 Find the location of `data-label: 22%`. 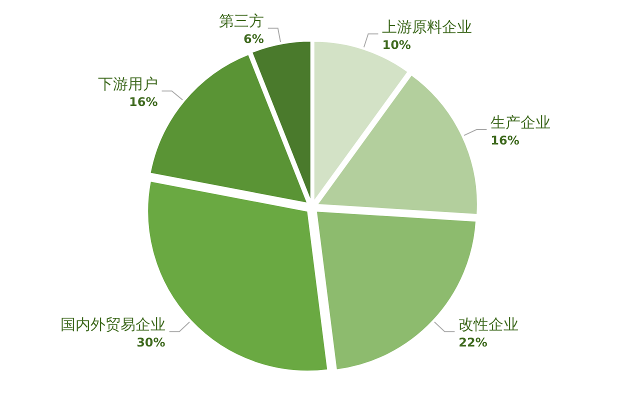

data-label: 22% is located at coordinates (473, 343).